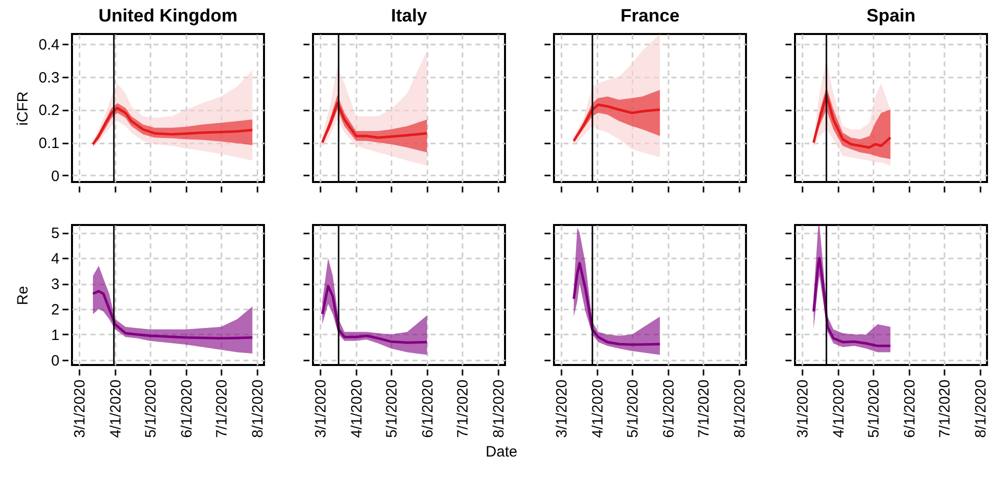 The height and width of the screenshot is (494, 1000). What do you see at coordinates (55, 259) in the screenshot?
I see `y-tick-label: 4` at bounding box center [55, 259].